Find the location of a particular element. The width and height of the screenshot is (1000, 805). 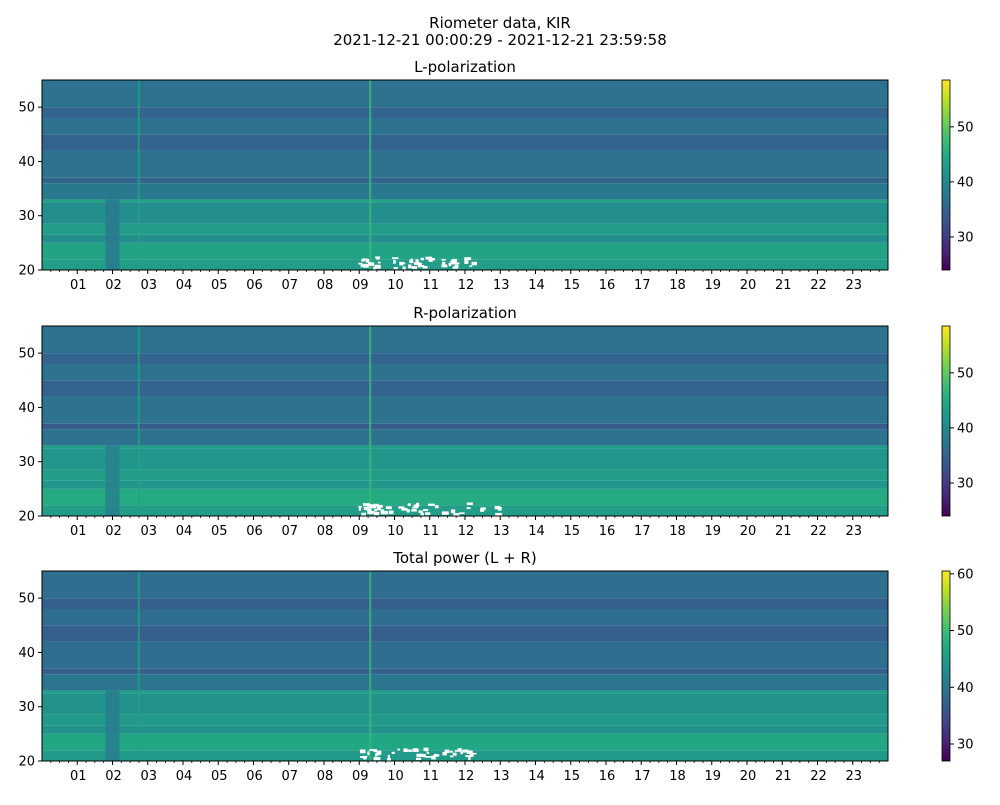

x-tick-label: 12 is located at coordinates (466, 531).